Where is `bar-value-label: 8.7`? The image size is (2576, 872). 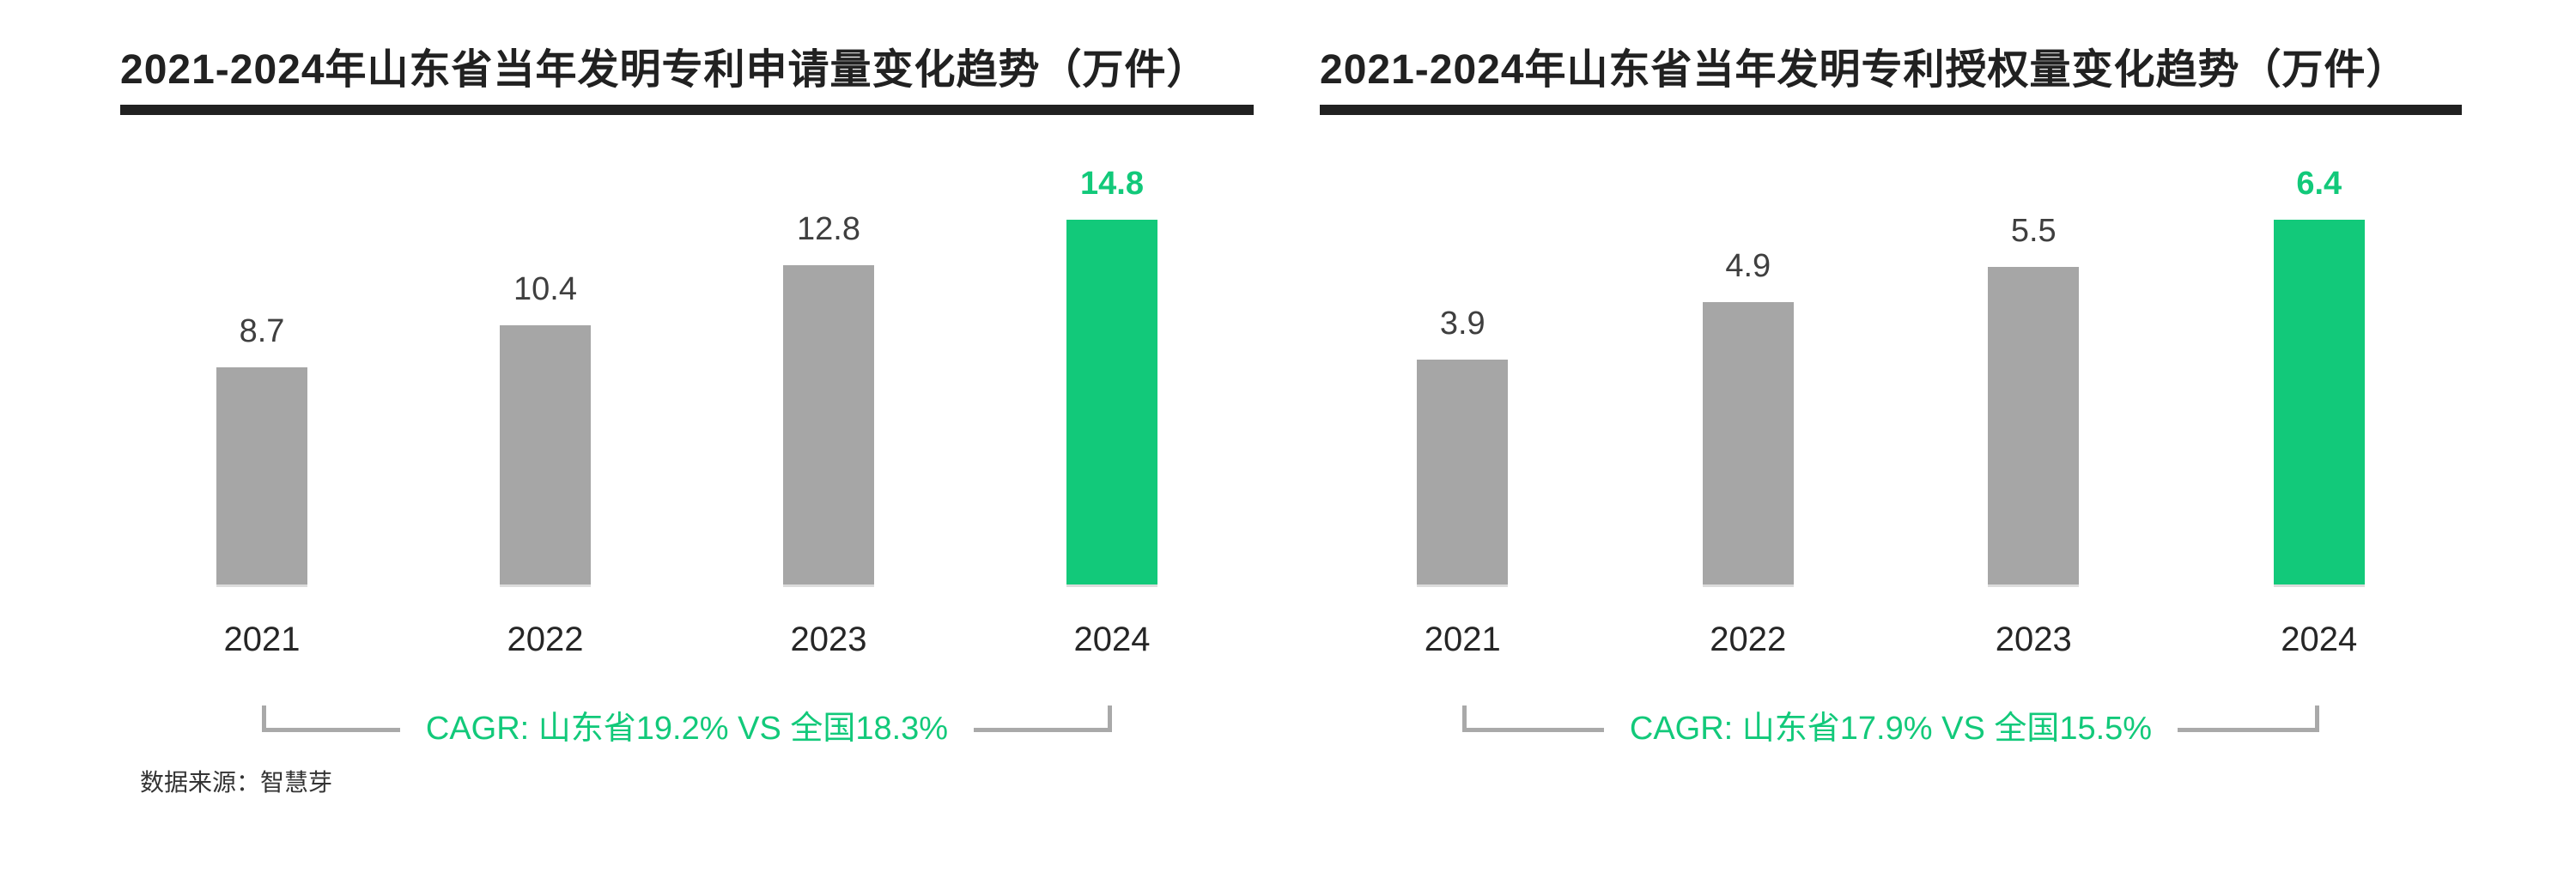
bar-value-label: 8.7 is located at coordinates (262, 331).